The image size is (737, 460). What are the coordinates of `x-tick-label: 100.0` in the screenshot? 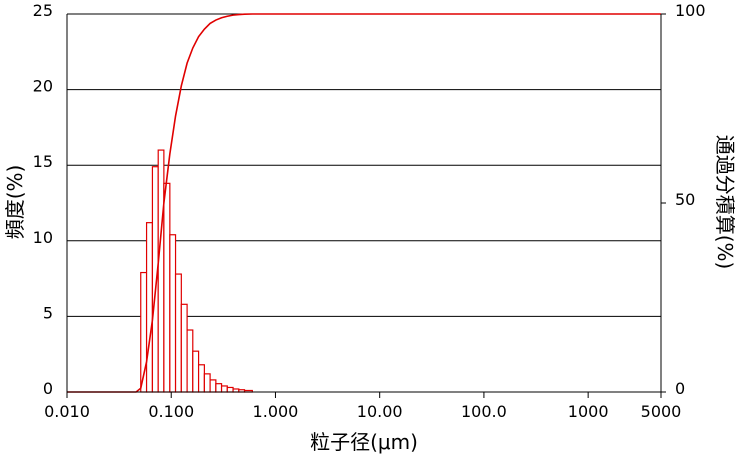 It's located at (484, 411).